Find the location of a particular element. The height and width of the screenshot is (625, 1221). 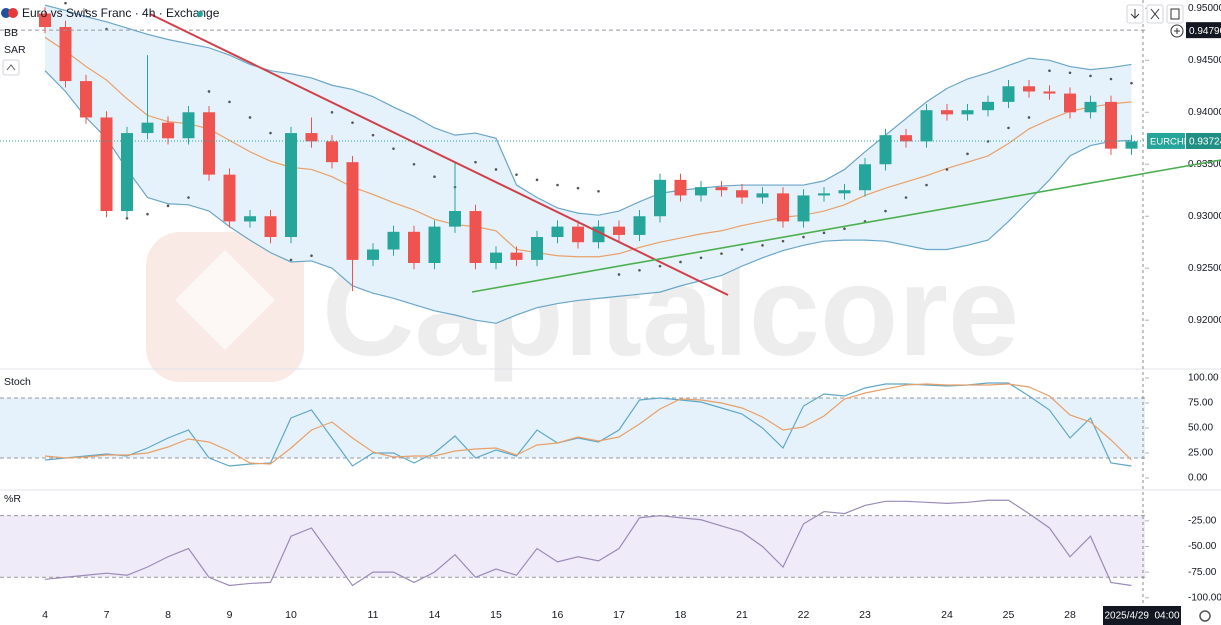

trend-line-up is located at coordinates (846, 226).